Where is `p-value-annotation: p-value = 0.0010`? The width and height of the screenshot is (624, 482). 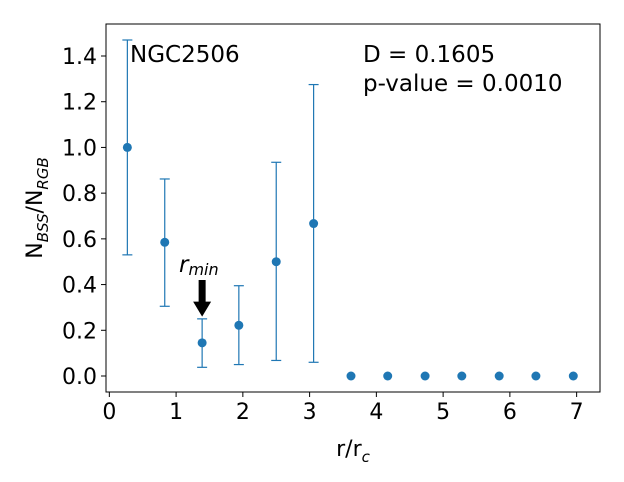
p-value-annotation: p-value = 0.0010 is located at coordinates (462, 84).